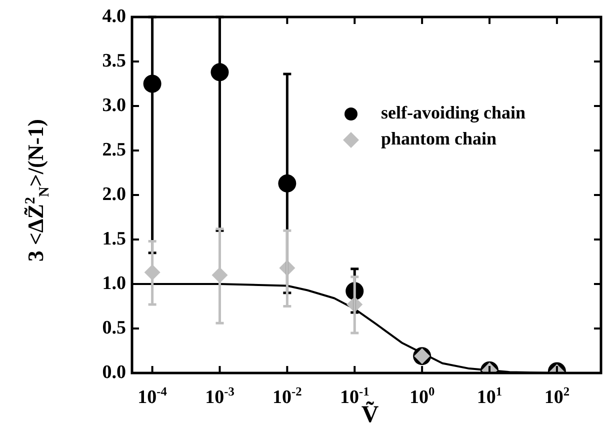  What do you see at coordinates (114, 327) in the screenshot?
I see `y-tick-label: 0.5` at bounding box center [114, 327].